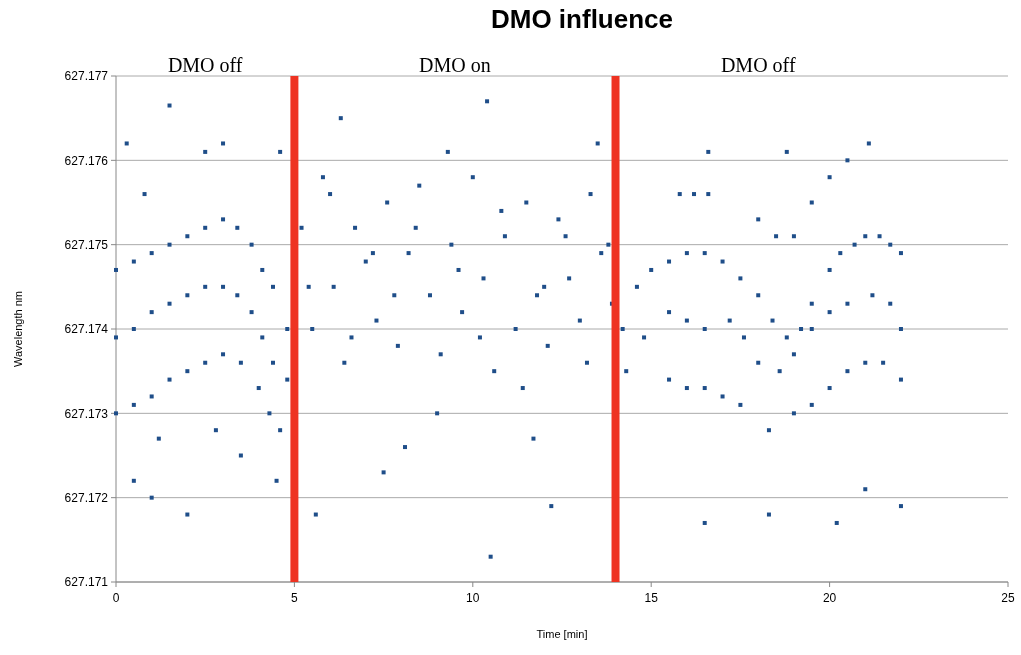 Image resolution: width=1021 pixels, height=655 pixels. I want to click on y-tick-label: 627.174, so click(86, 329).